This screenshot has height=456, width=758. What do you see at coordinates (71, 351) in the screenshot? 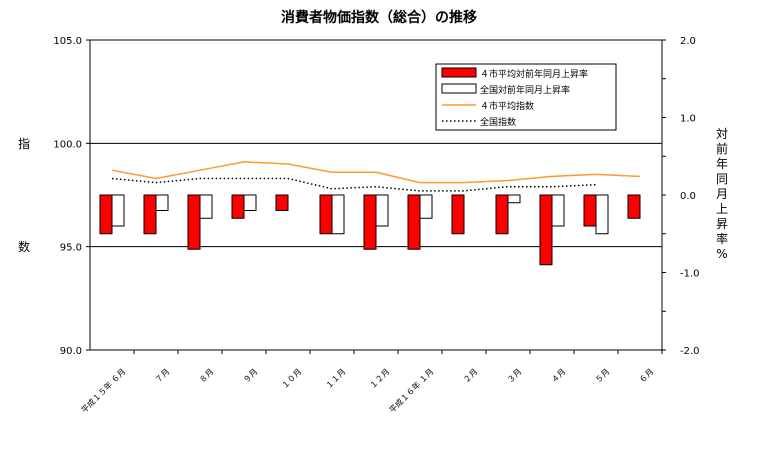
I see `left-axis-tick-label: 90.0` at bounding box center [71, 351].